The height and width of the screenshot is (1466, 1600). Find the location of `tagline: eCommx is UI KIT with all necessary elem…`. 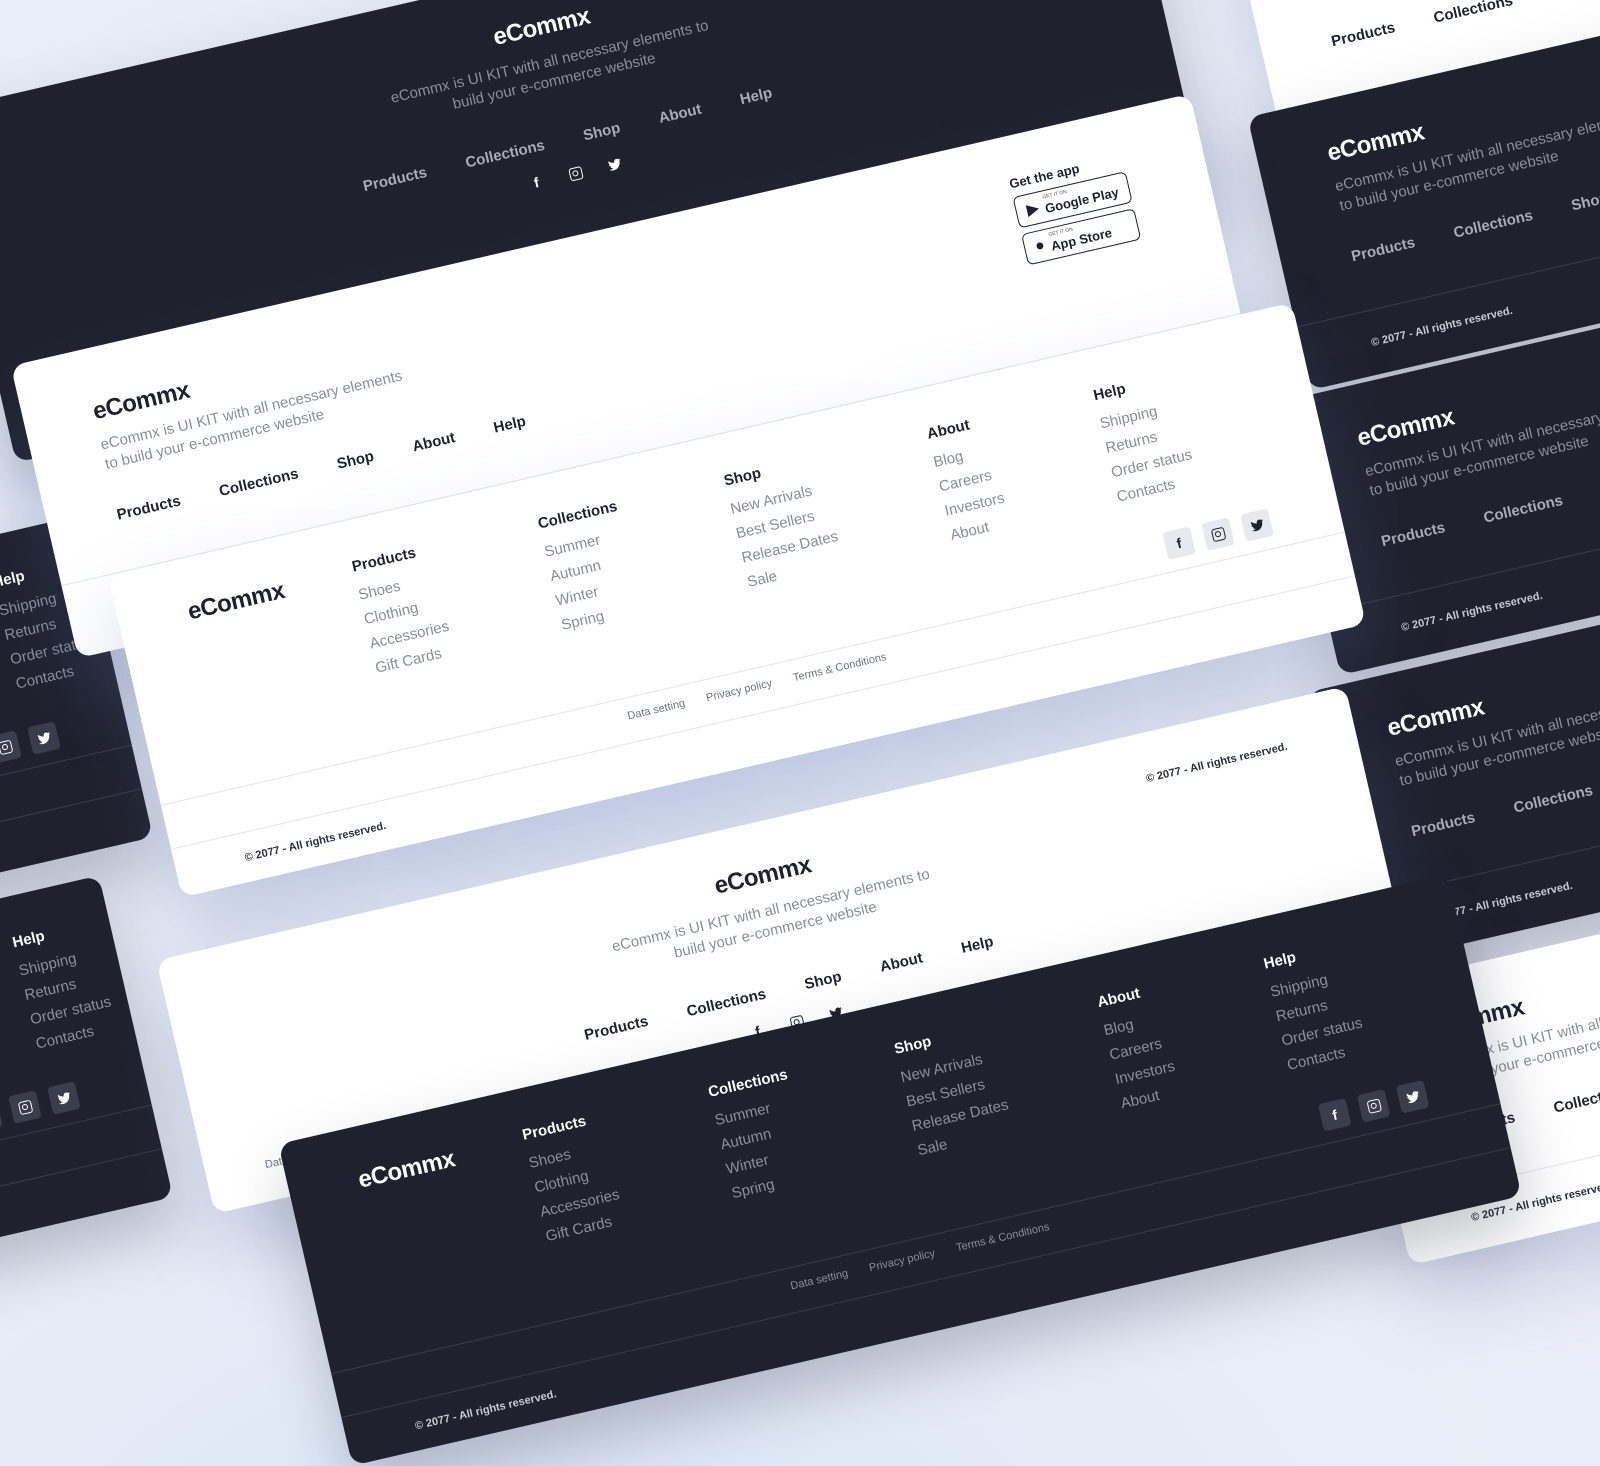

tagline: eCommx is UI KIT with all necessary elem… is located at coordinates (1456, 0).